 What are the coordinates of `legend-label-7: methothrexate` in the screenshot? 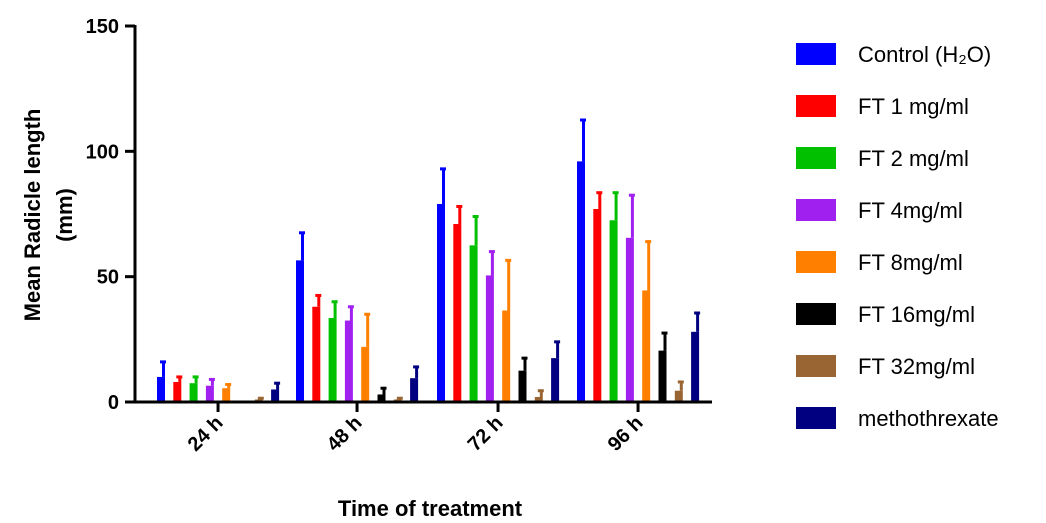 It's located at (928, 418).